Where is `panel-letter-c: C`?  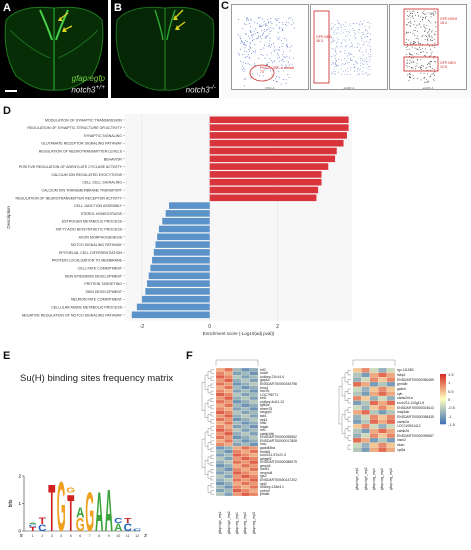
panel-letter-c: C is located at coordinates (225, 6).